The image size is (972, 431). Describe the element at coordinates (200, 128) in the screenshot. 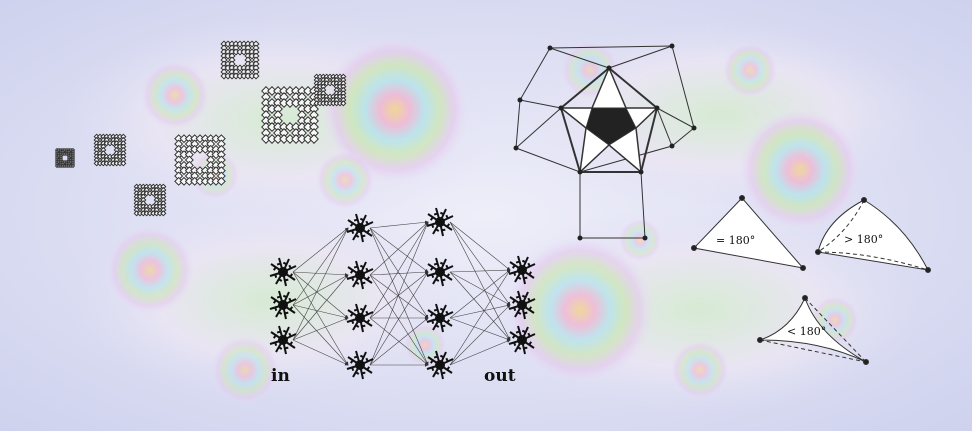

I see `sierpinski-carpet-fractal-icon` at that location.